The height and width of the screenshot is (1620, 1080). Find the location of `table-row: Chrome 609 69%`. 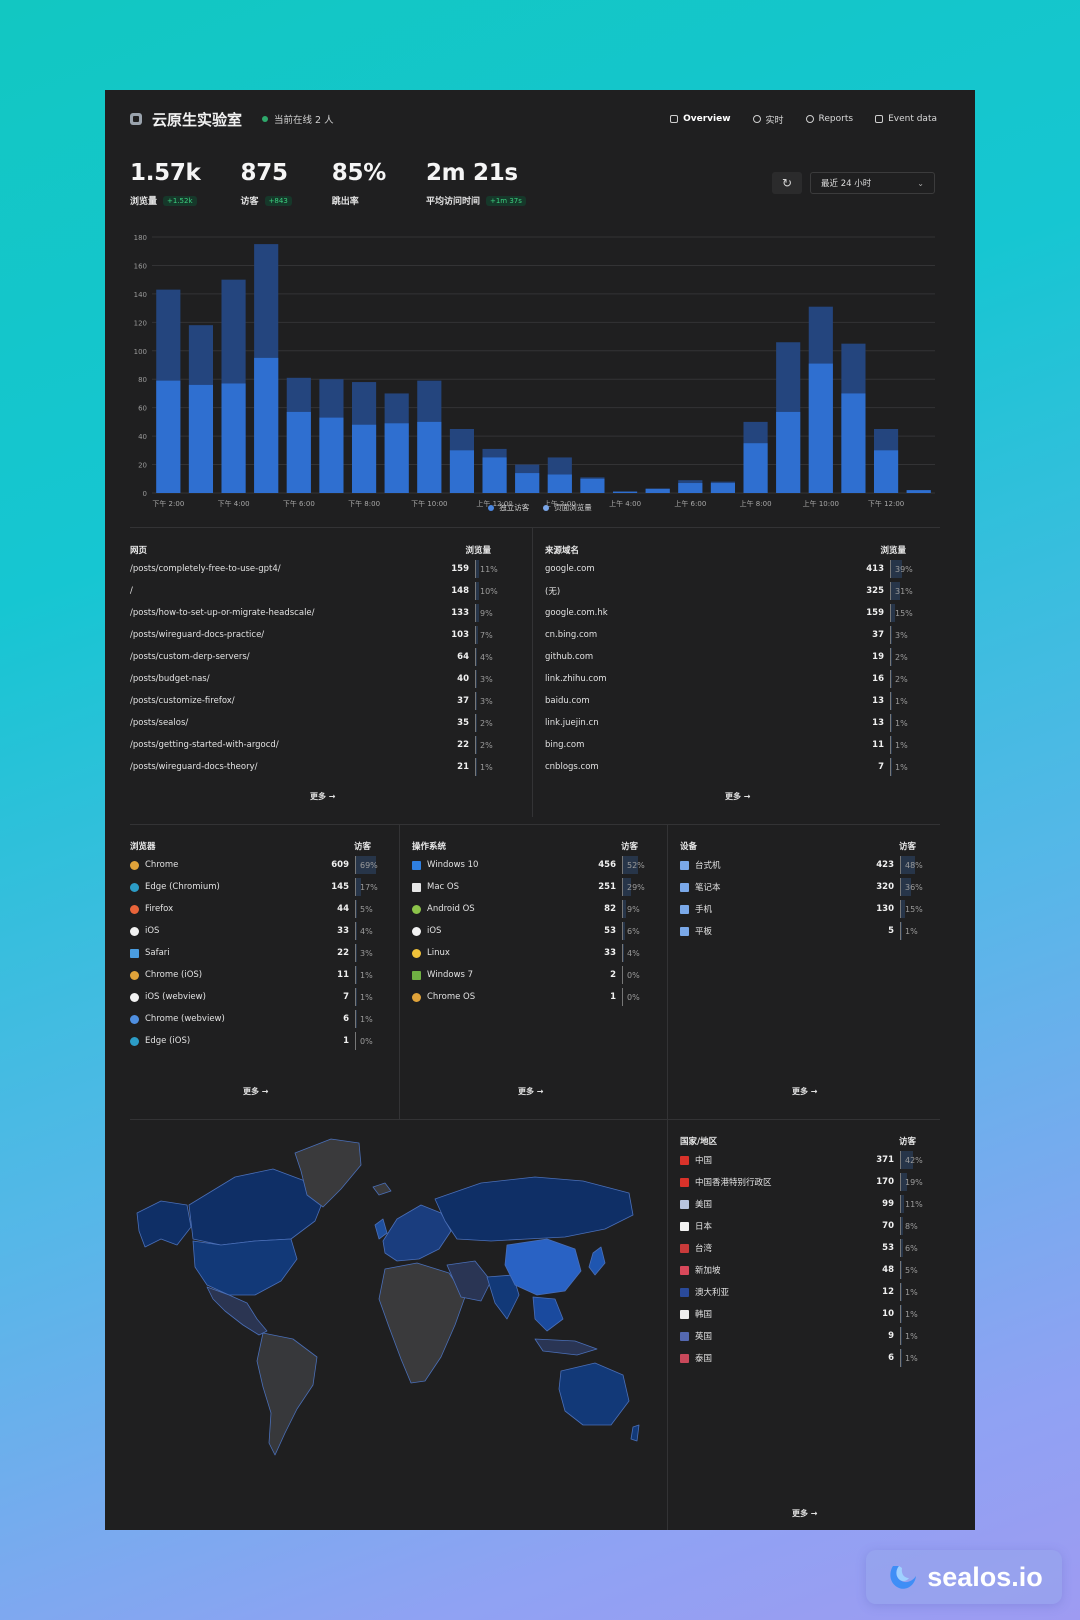

table-row: Chrome 609 69% is located at coordinates (257, 865).